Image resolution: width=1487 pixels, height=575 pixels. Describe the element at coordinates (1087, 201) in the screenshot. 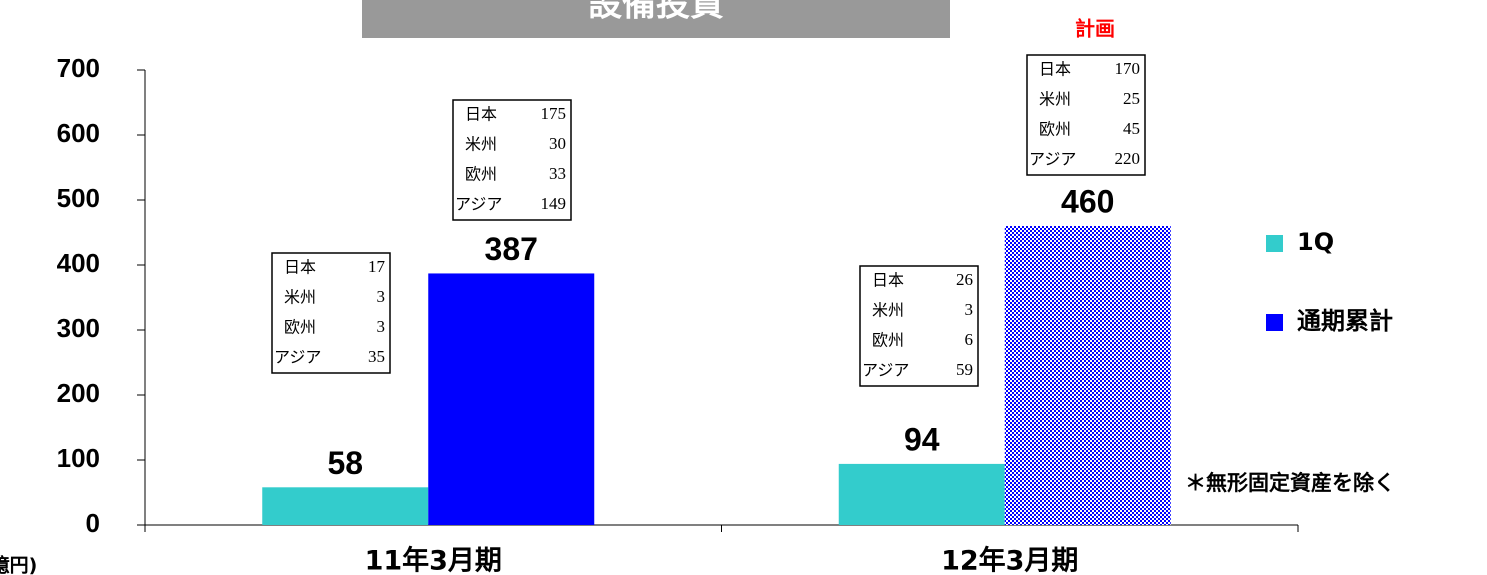

I see `value-label: 460` at that location.